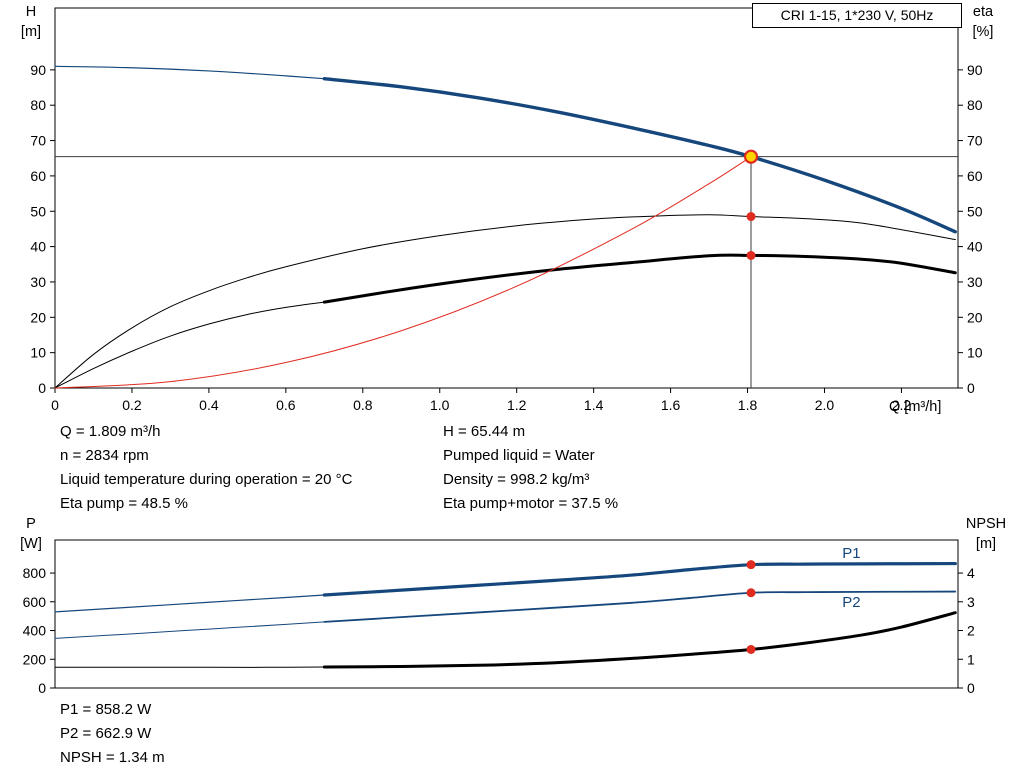  Describe the element at coordinates (975, 282) in the screenshot. I see `y-right-tick-label: 30` at that location.